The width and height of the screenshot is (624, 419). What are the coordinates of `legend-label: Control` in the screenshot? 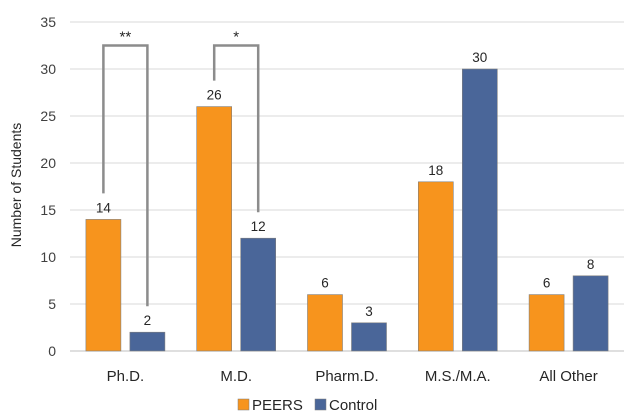 It's located at (353, 405).